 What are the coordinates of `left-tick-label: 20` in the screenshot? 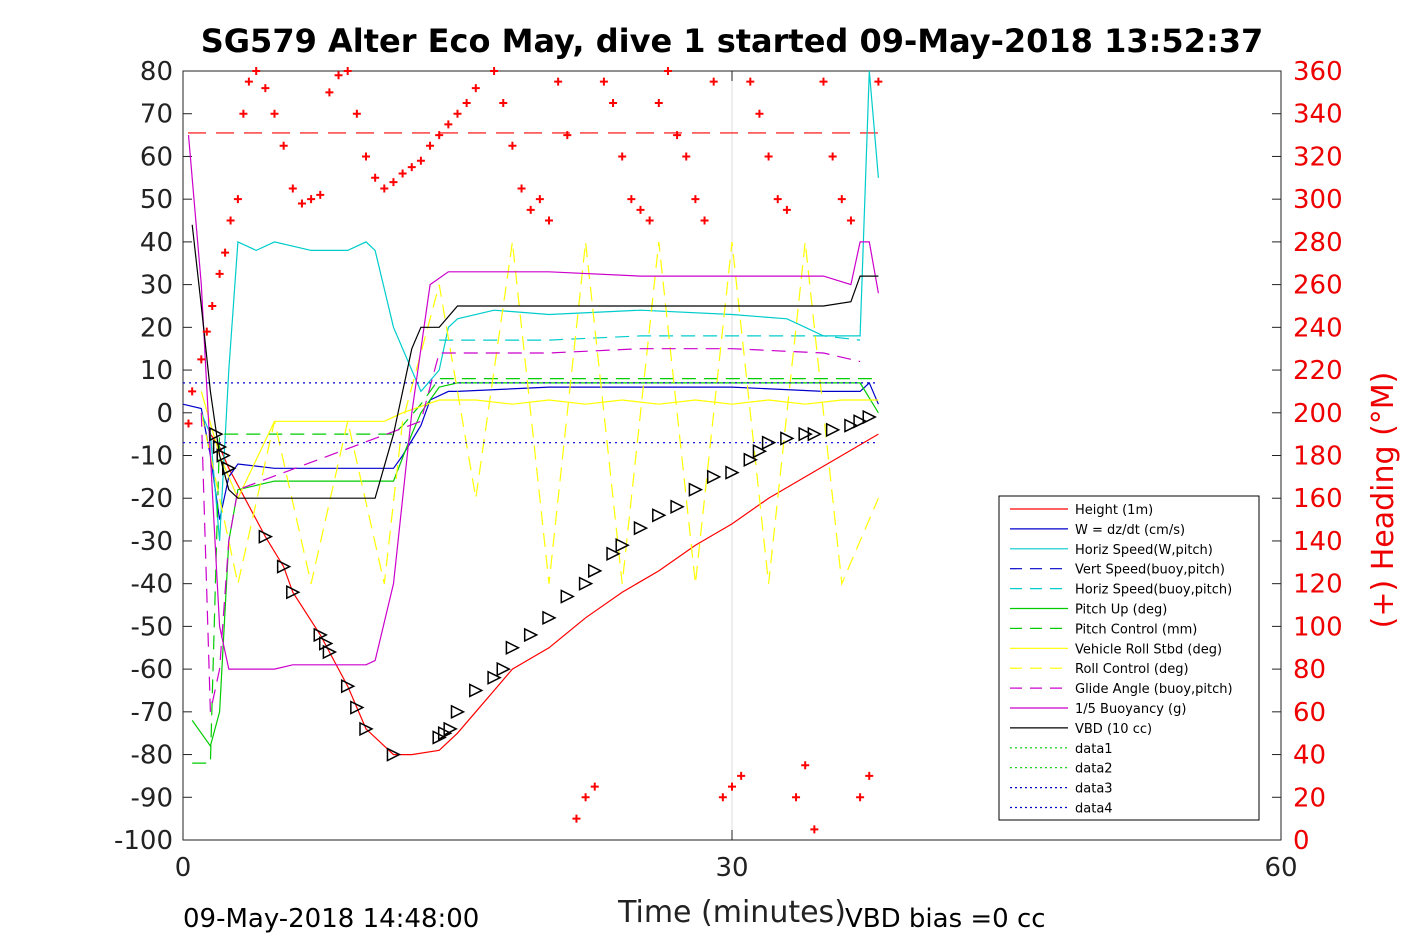 It's located at (156, 328).